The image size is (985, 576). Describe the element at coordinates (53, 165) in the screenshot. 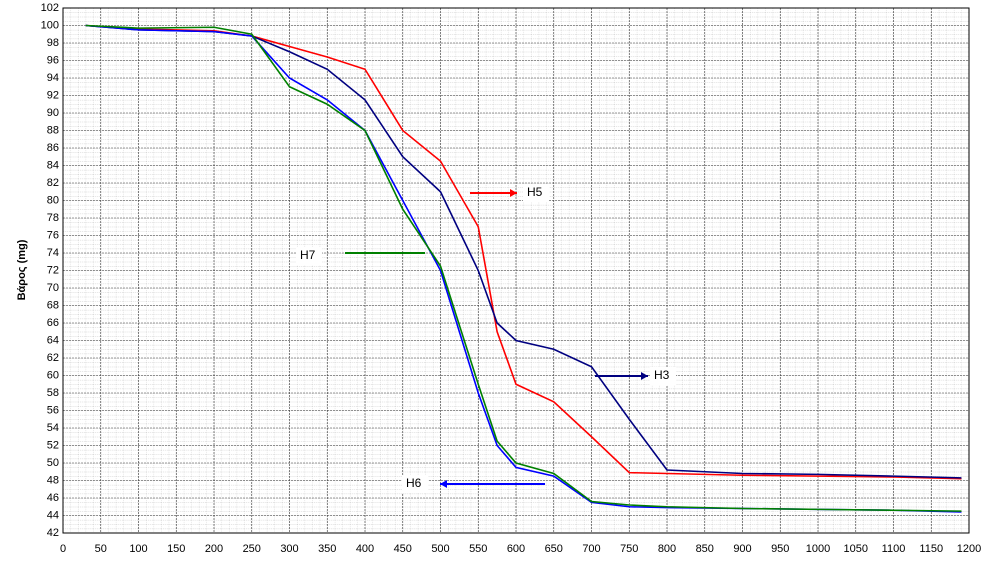

I see `y-tick-label: 84` at that location.